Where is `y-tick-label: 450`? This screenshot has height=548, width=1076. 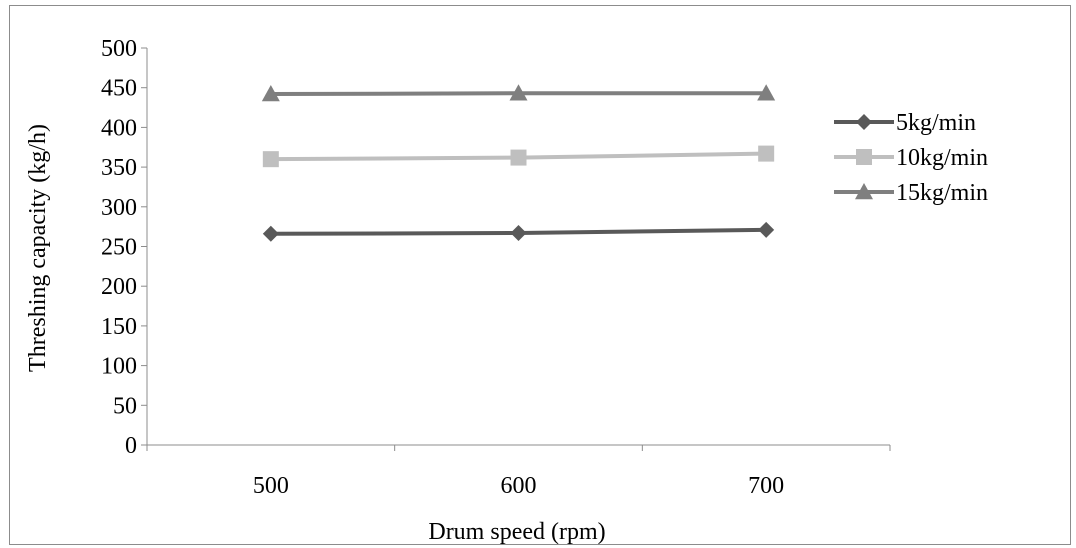 y-tick-label: 450 is located at coordinates (119, 89).